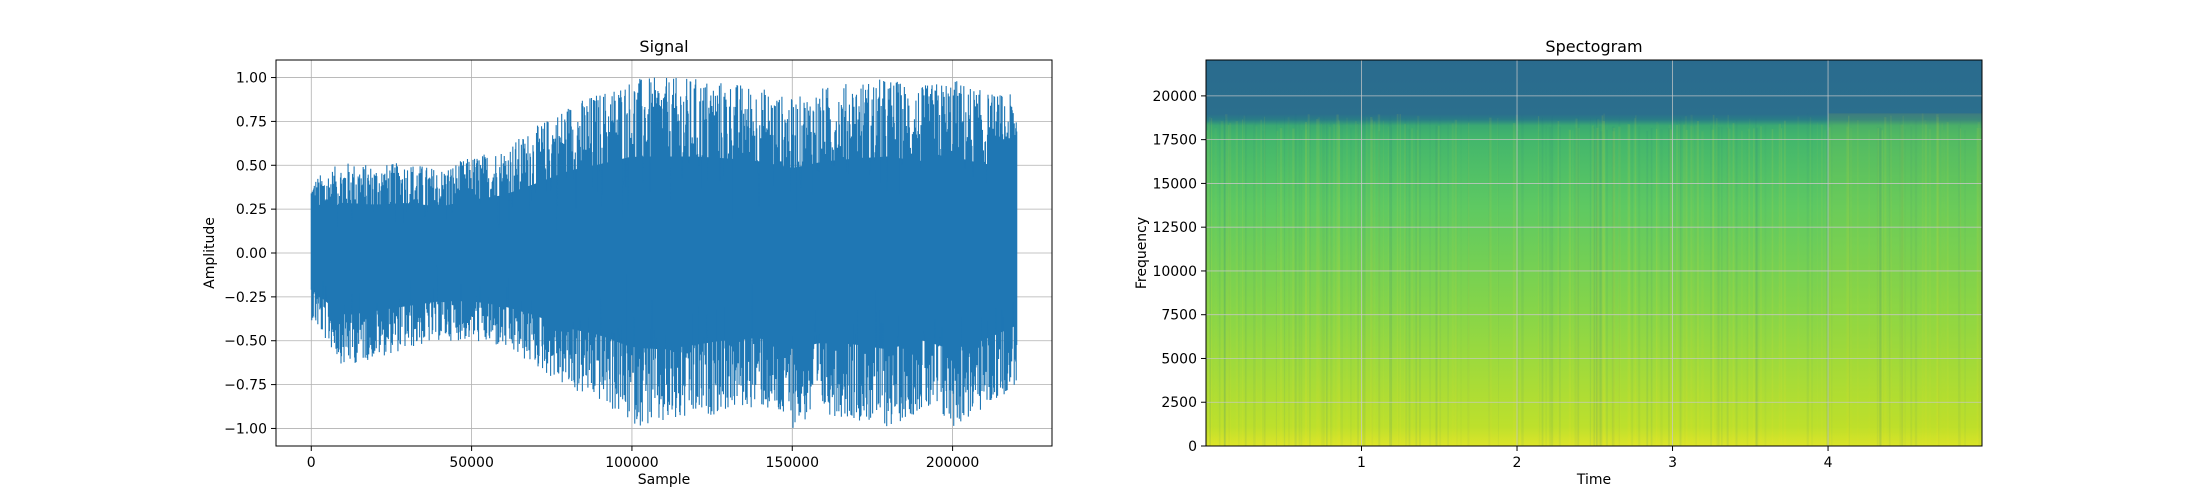 This screenshot has height=500, width=2200. Describe the element at coordinates (1192, 447) in the screenshot. I see `spectrogram-y-tick-label: 0` at that location.